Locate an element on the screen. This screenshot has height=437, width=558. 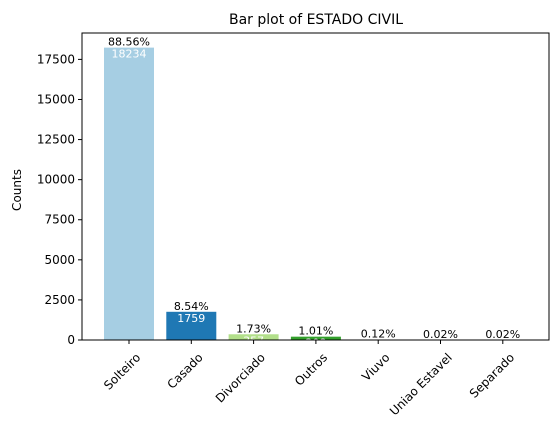
x-tick-label: Viuvo is located at coordinates (375, 366).